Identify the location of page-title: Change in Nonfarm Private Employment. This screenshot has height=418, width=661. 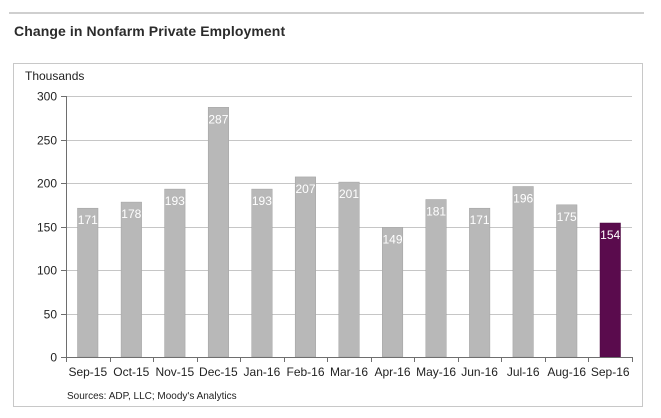
(150, 31).